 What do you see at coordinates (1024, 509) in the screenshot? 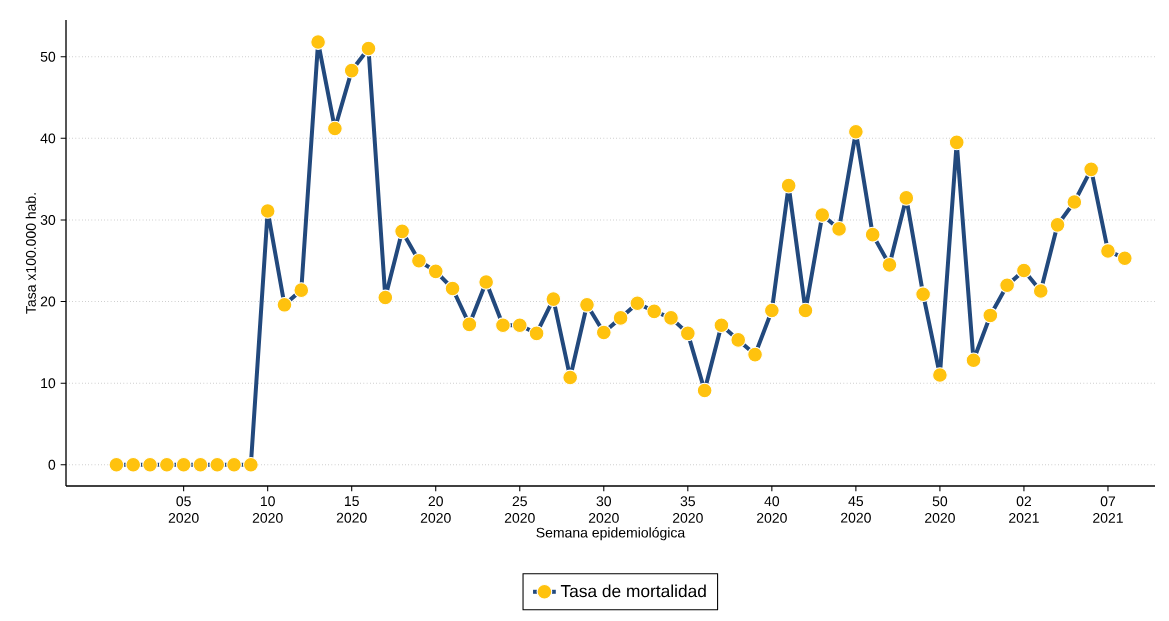
I see `x-tick-label: 02 2021` at bounding box center [1024, 509].